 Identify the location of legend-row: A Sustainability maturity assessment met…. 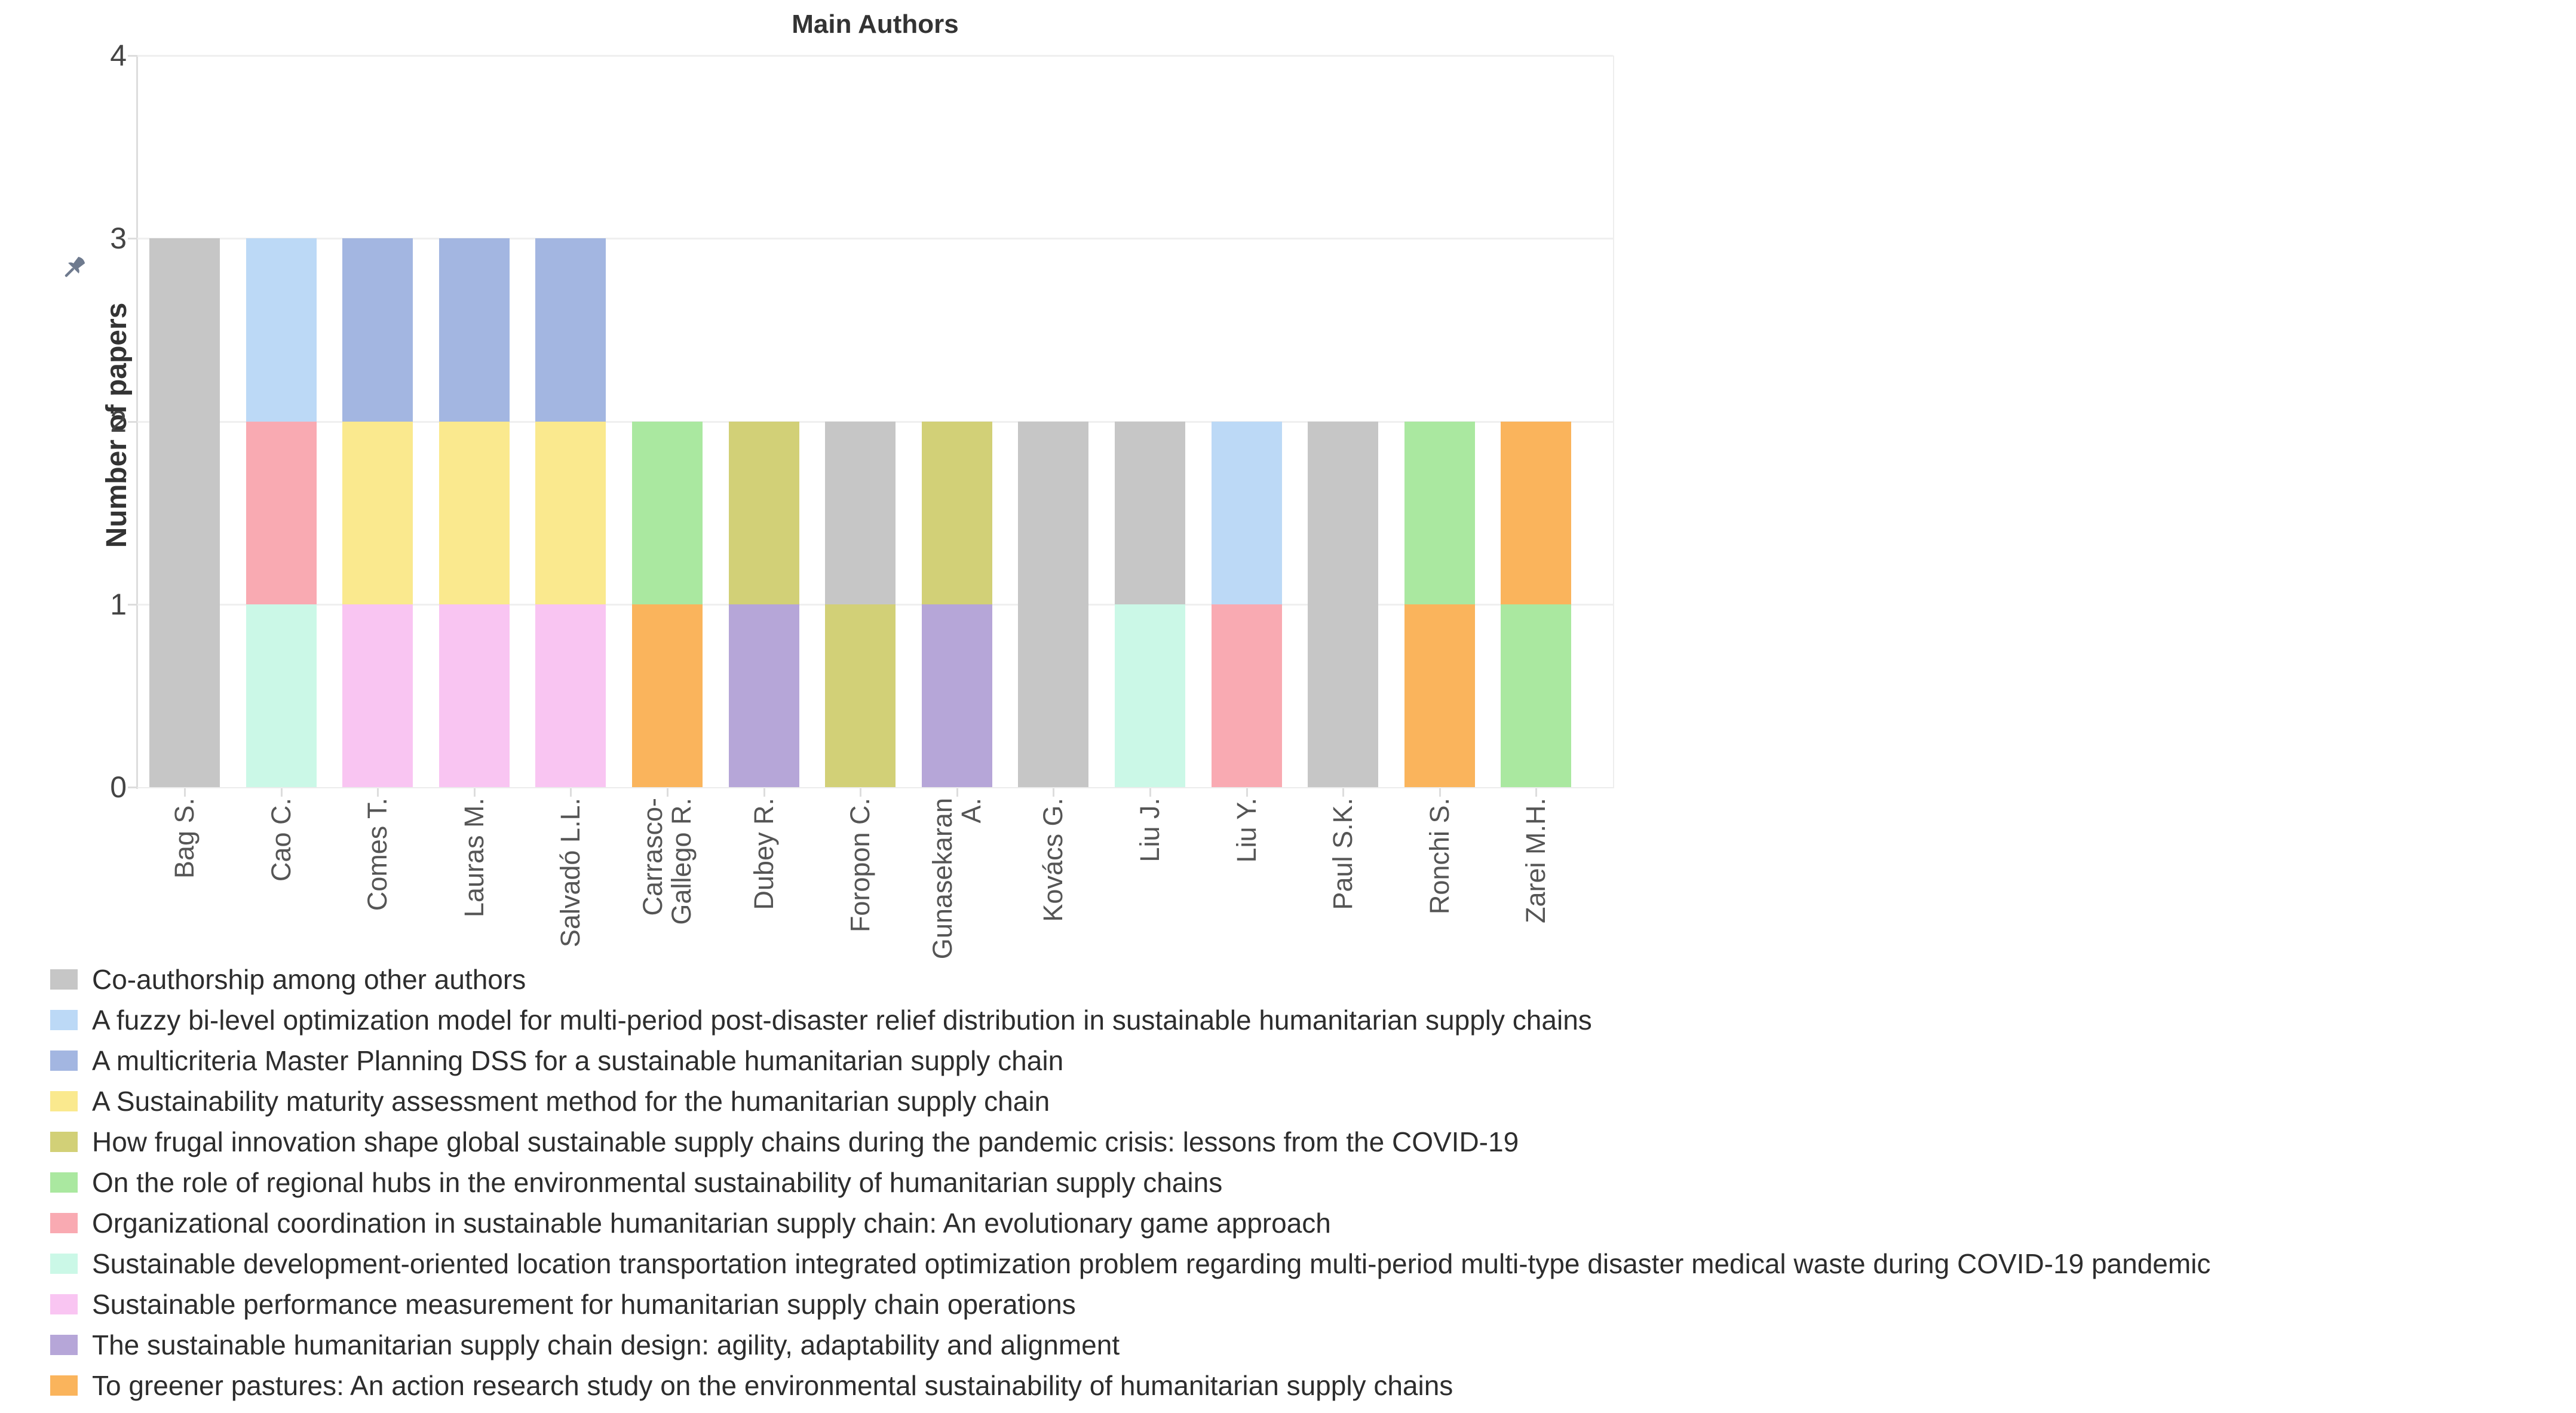
(1130, 1101).